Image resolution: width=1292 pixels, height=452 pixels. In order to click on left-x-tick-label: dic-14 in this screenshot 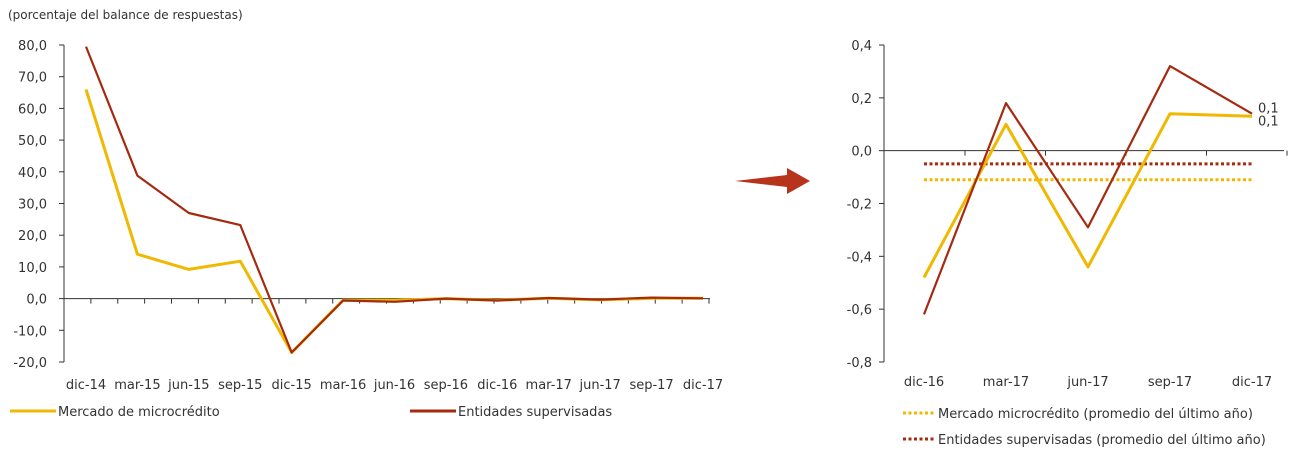, I will do `click(86, 385)`.